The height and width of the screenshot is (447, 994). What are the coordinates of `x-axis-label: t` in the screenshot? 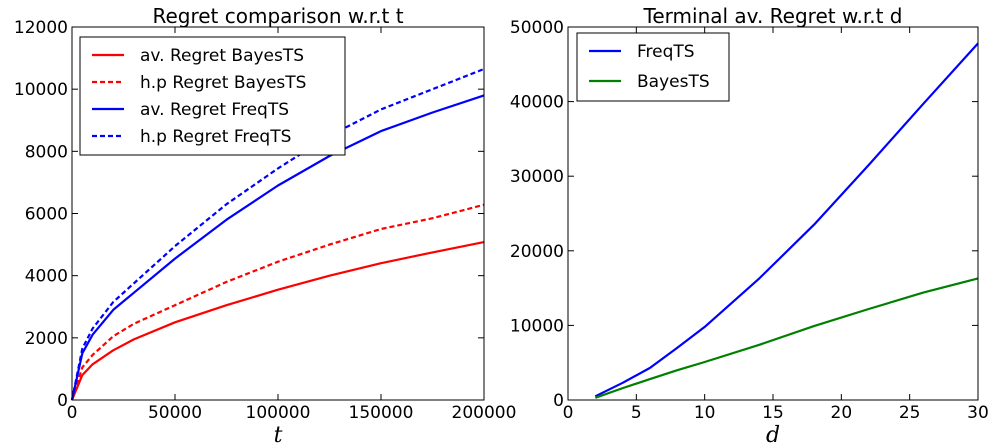 It's located at (278, 435).